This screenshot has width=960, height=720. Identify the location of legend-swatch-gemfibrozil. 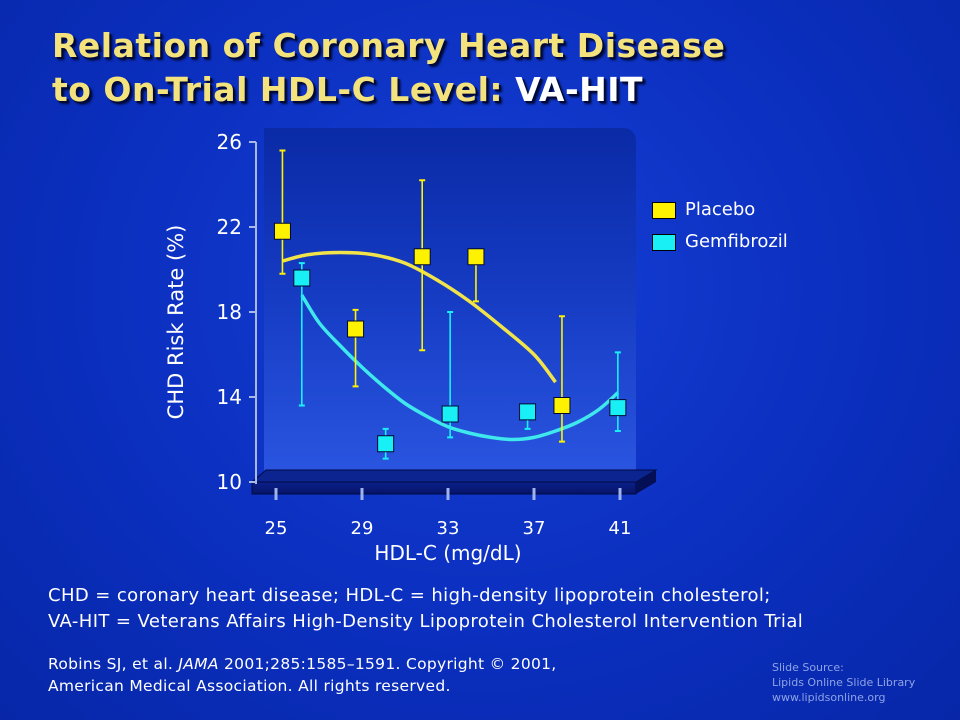
(664, 242).